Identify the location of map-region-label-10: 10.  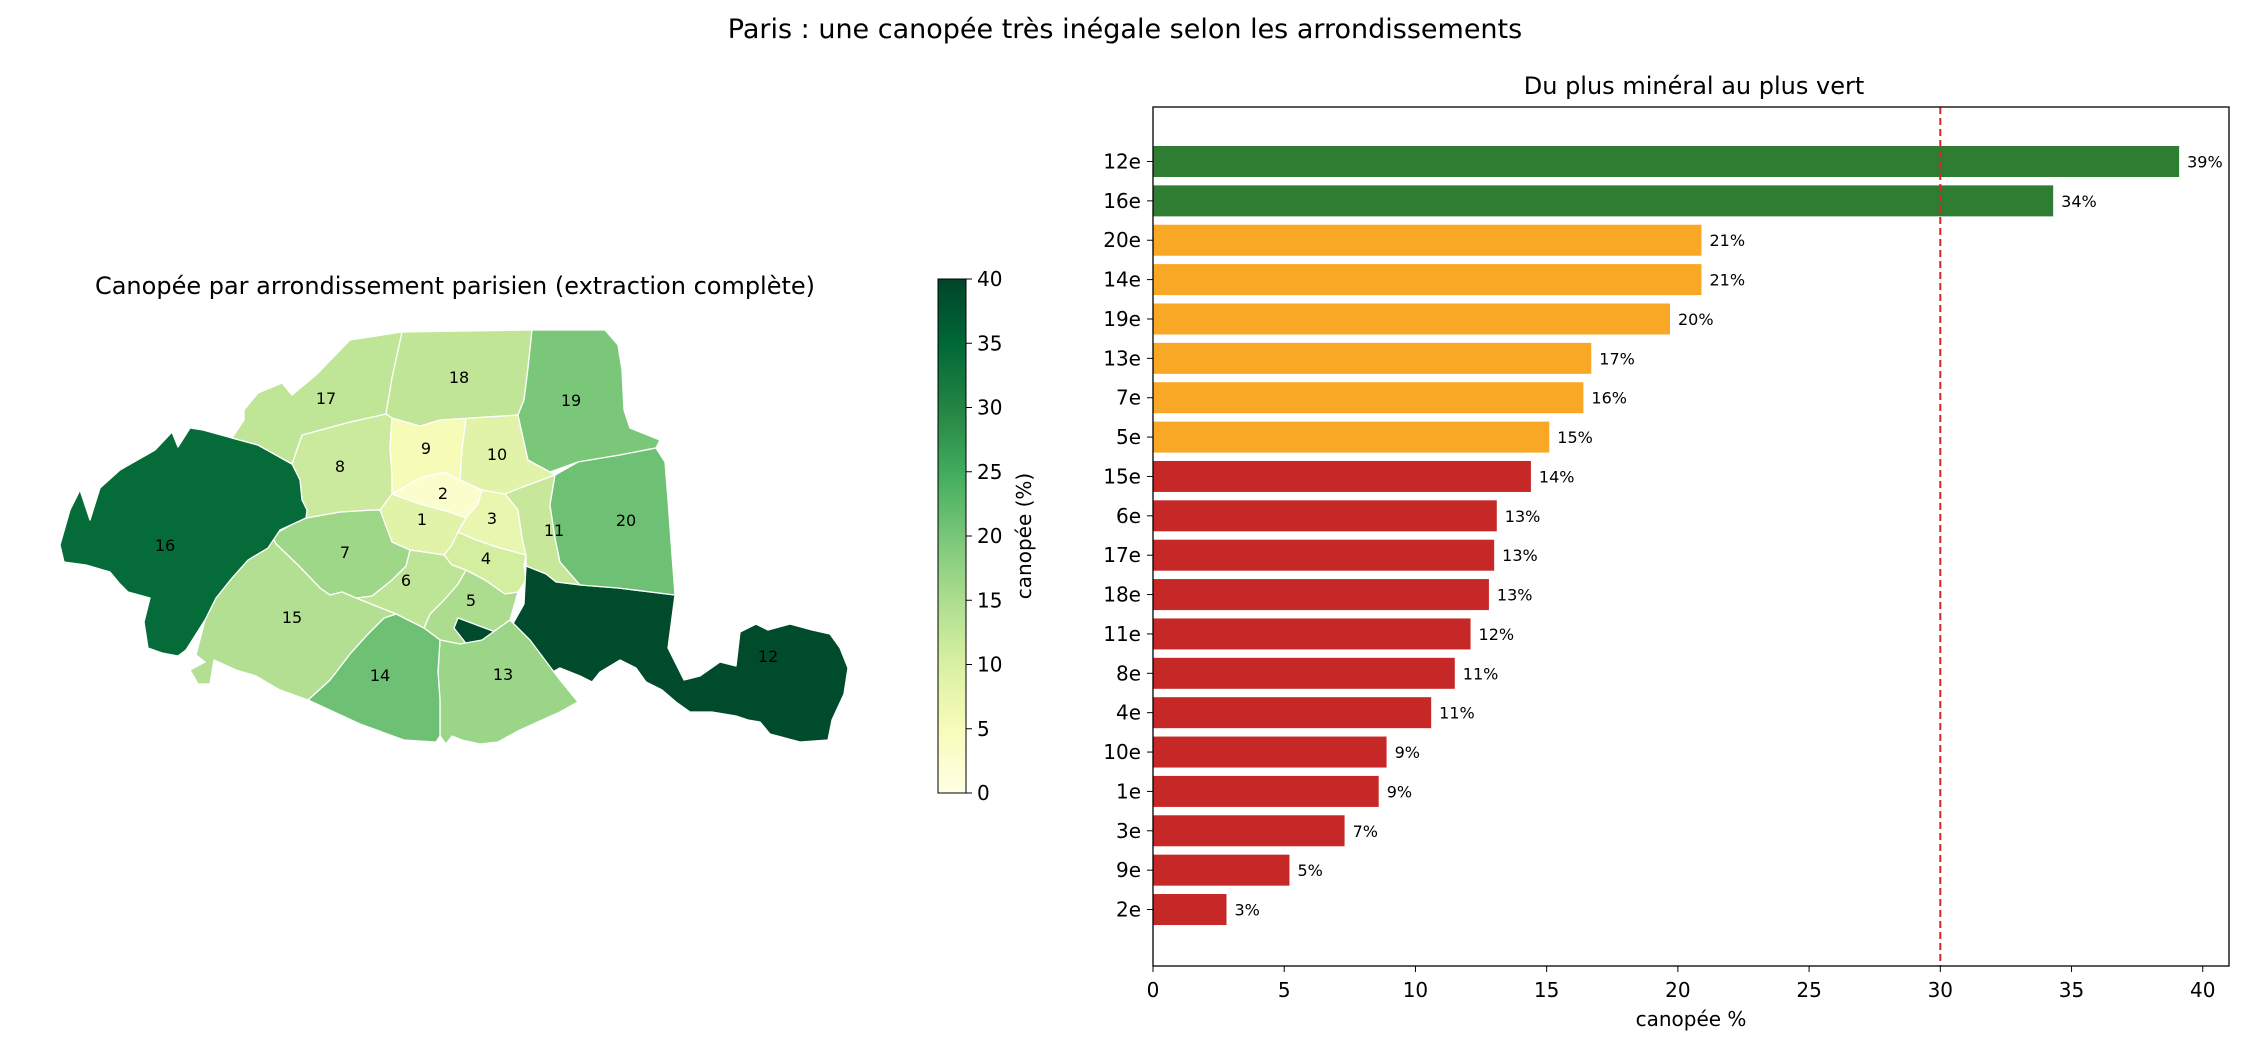
(497, 454).